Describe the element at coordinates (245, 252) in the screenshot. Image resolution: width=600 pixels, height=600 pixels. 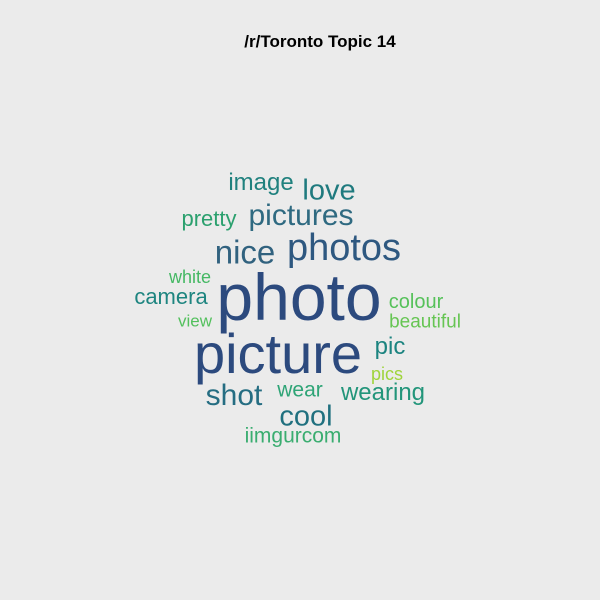
I see `word-nice: nice` at that location.